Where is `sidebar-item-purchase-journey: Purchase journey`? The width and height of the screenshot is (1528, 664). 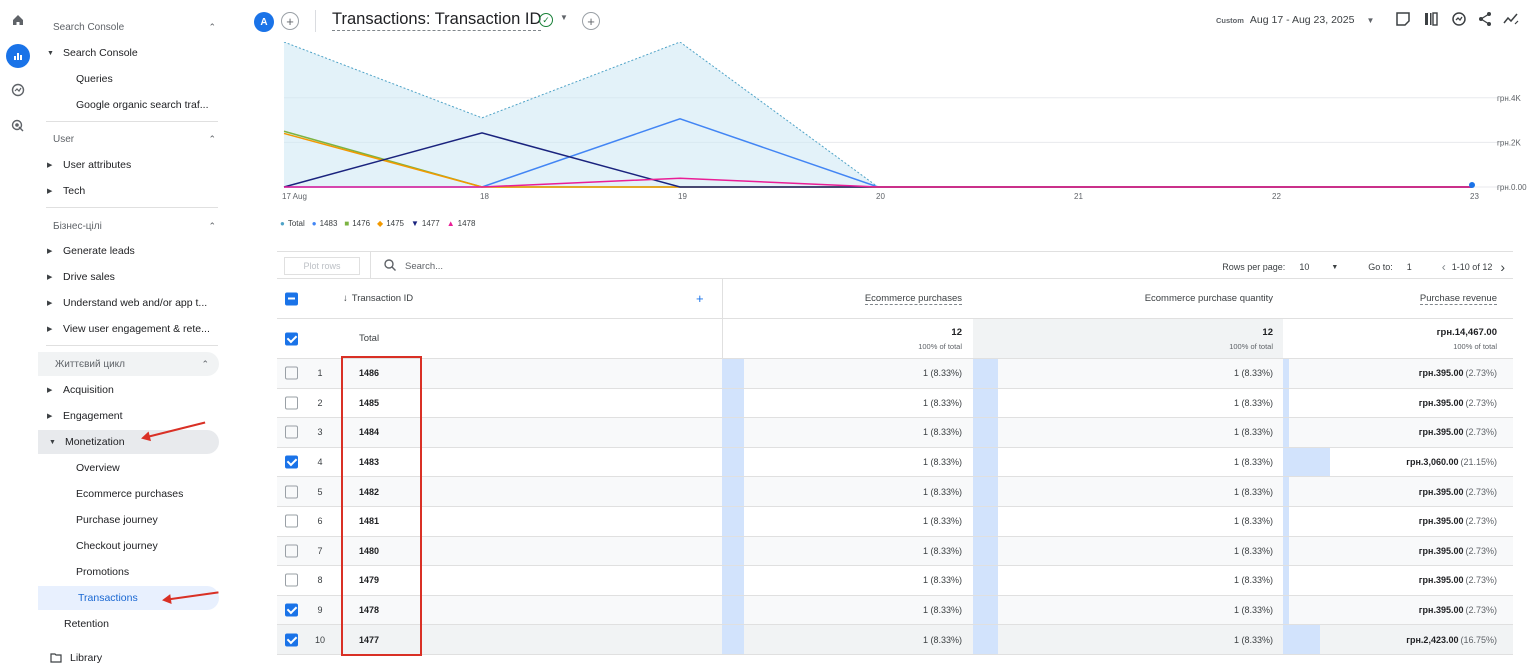
sidebar-item-purchase-journey: Purchase journey is located at coordinates (131, 520).